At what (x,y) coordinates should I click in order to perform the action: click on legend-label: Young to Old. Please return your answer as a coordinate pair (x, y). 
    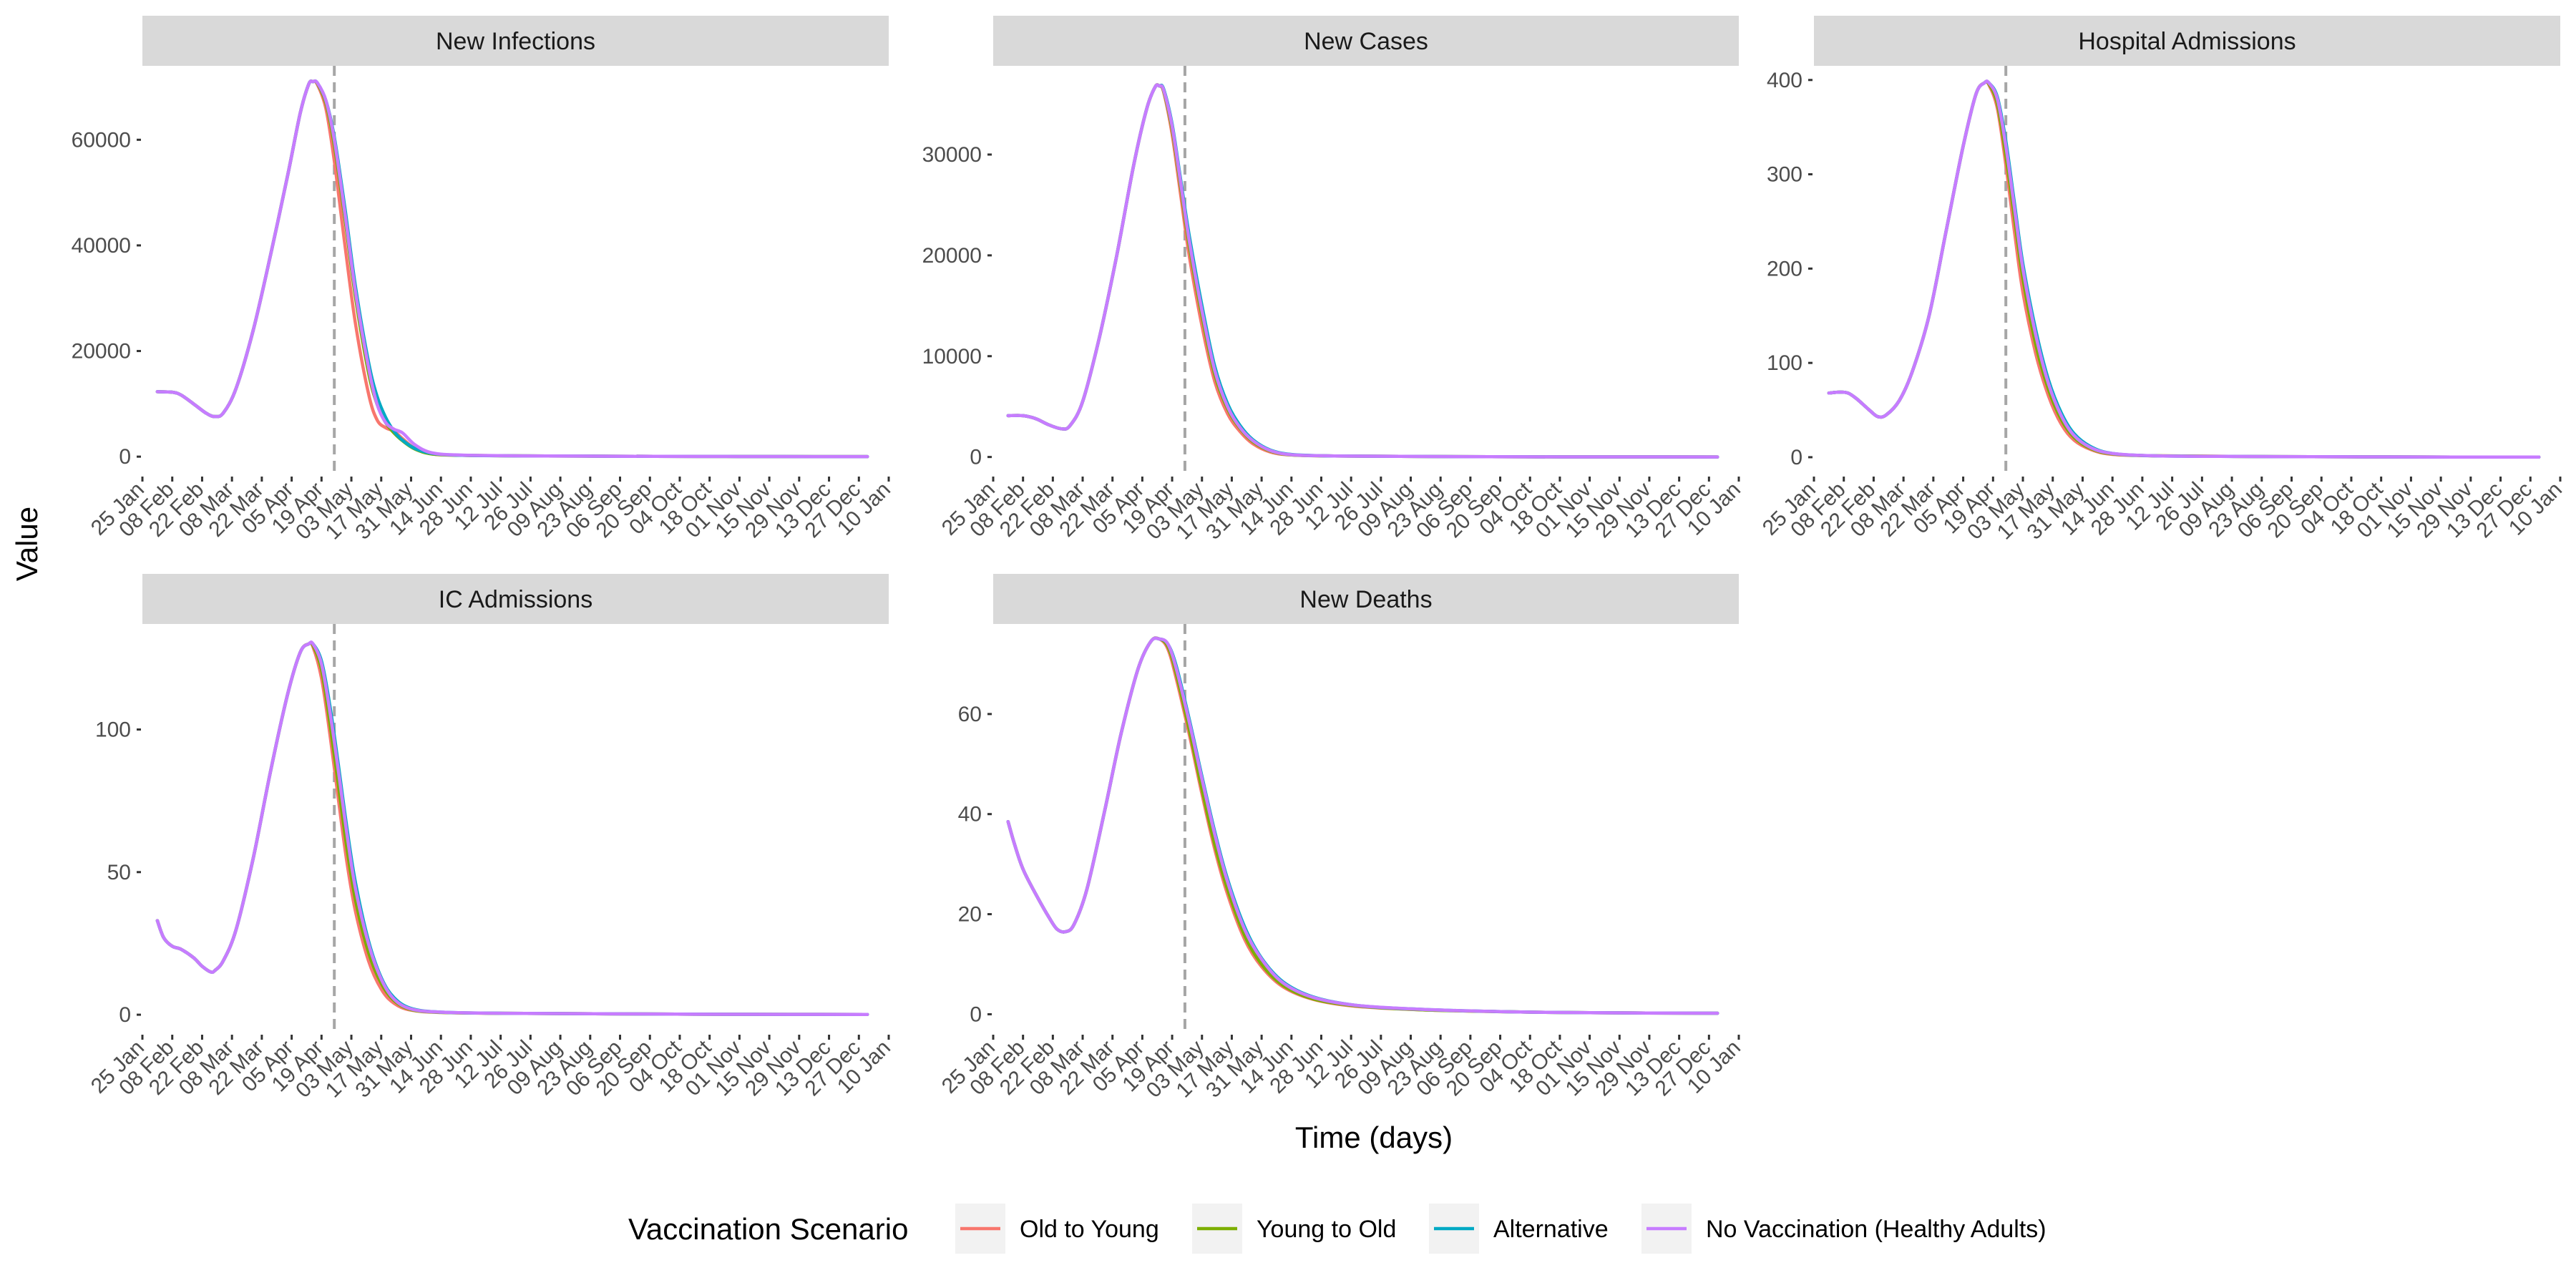
    Looking at the image, I should click on (1326, 1229).